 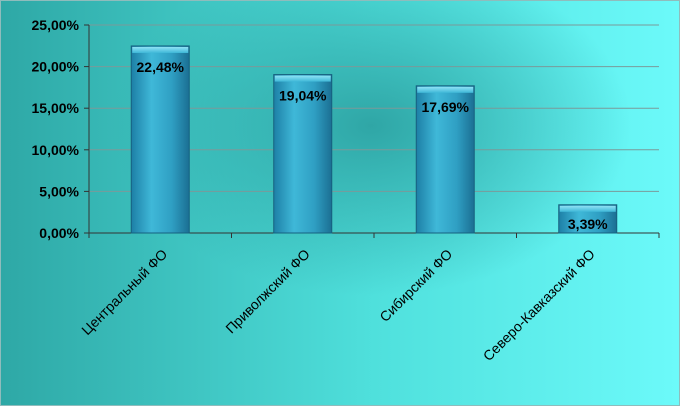 I want to click on data-label: 3,39%, so click(x=588, y=224).